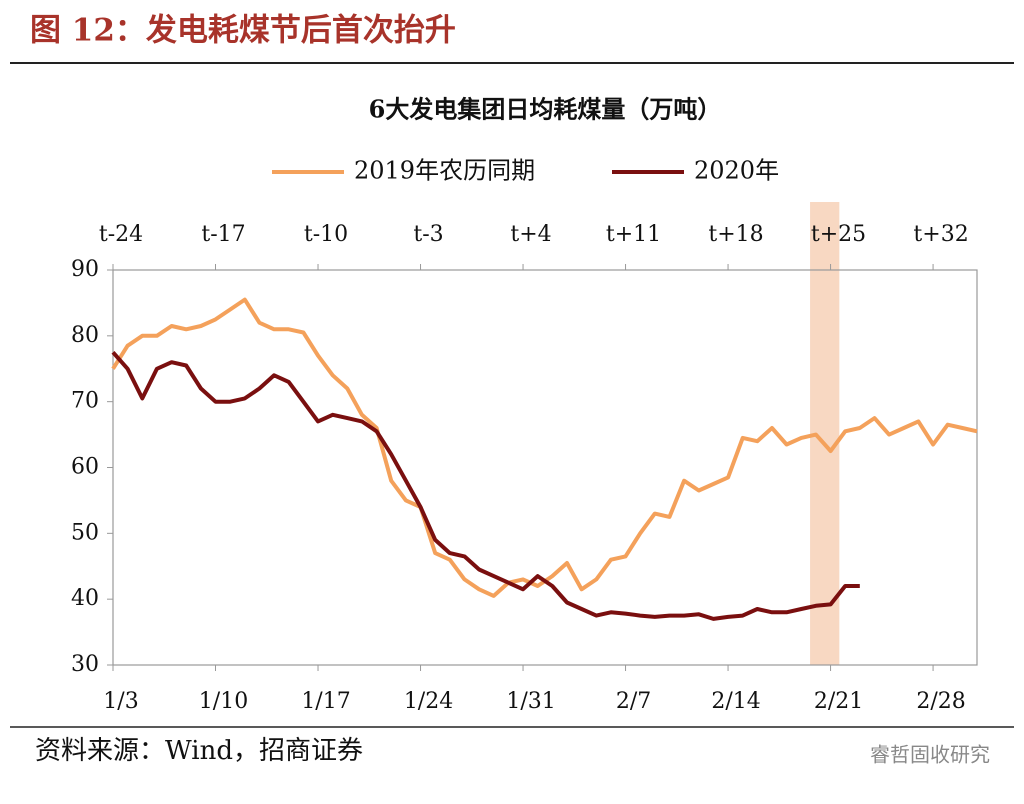 Image resolution: width=1024 pixels, height=804 pixels. What do you see at coordinates (243, 31) in the screenshot?
I see `page-title: 图 12：发电耗煤节后首次抬升` at bounding box center [243, 31].